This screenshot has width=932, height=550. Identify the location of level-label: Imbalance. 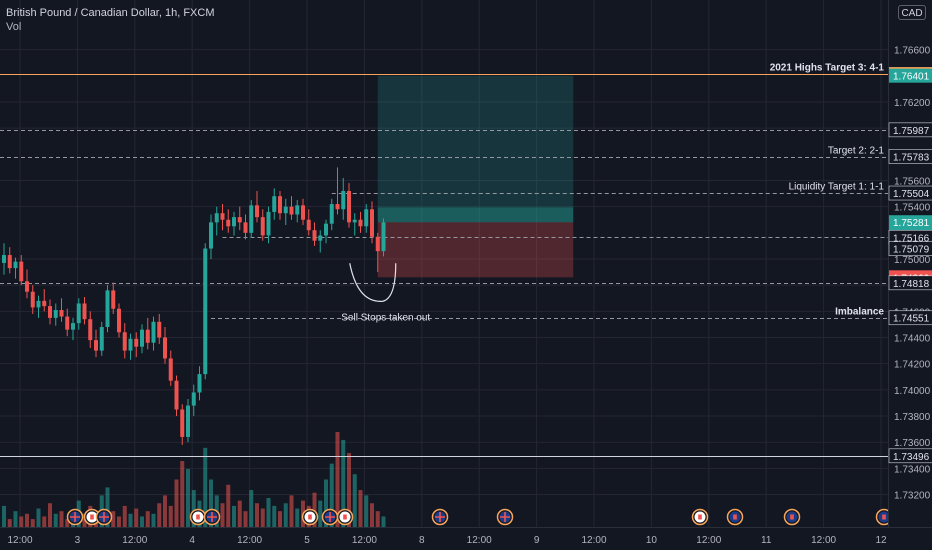
(859, 312).